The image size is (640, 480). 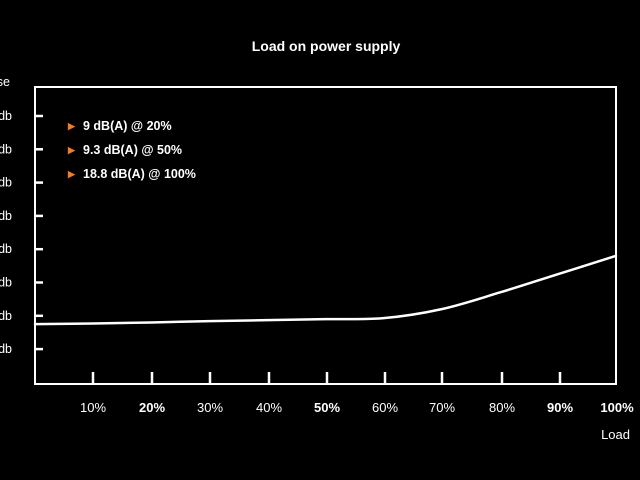 I want to click on series-line, so click(x=325, y=290).